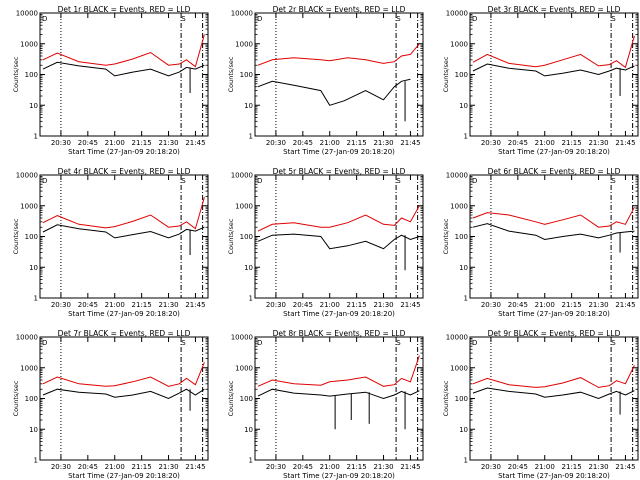  I want to click on panel-title: Det 2r BLACK = Events, RED = LLD, so click(339, 9).